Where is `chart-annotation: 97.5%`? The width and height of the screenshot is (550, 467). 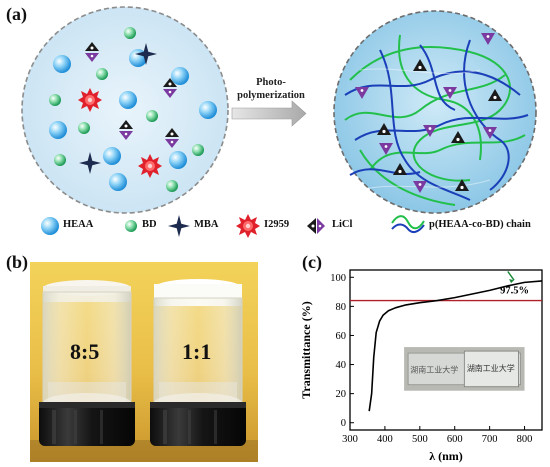 chart-annotation: 97.5% is located at coordinates (514, 283).